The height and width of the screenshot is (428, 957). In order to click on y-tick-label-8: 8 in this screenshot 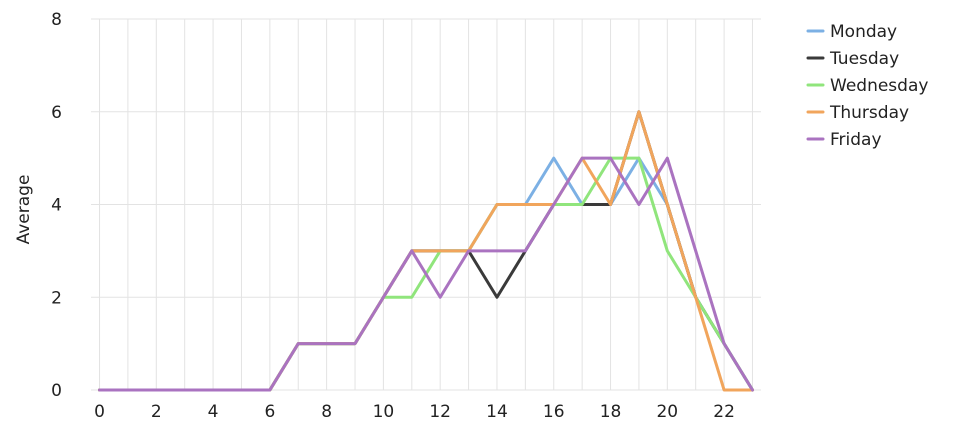, I will do `click(56, 20)`.